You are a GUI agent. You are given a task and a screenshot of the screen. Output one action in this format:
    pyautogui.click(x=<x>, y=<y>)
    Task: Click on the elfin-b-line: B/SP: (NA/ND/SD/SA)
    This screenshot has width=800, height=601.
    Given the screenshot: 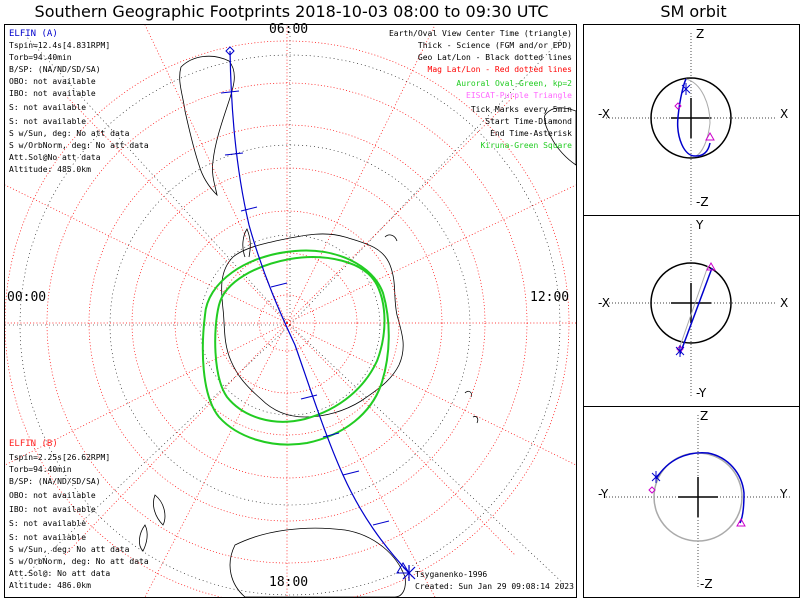 What is the action you would take?
    pyautogui.click(x=55, y=481)
    